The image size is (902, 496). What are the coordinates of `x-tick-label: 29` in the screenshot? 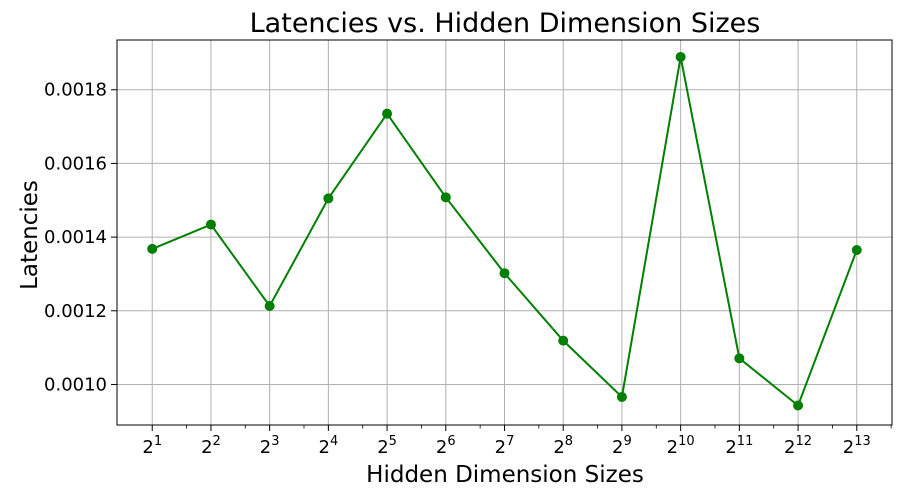 It's located at (622, 446).